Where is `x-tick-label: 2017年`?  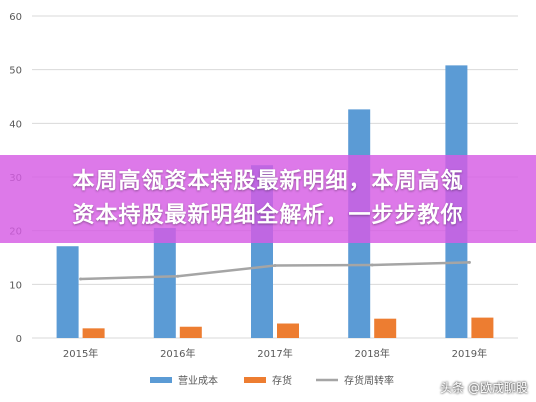
x-tick-label: 2017年 is located at coordinates (274, 353).